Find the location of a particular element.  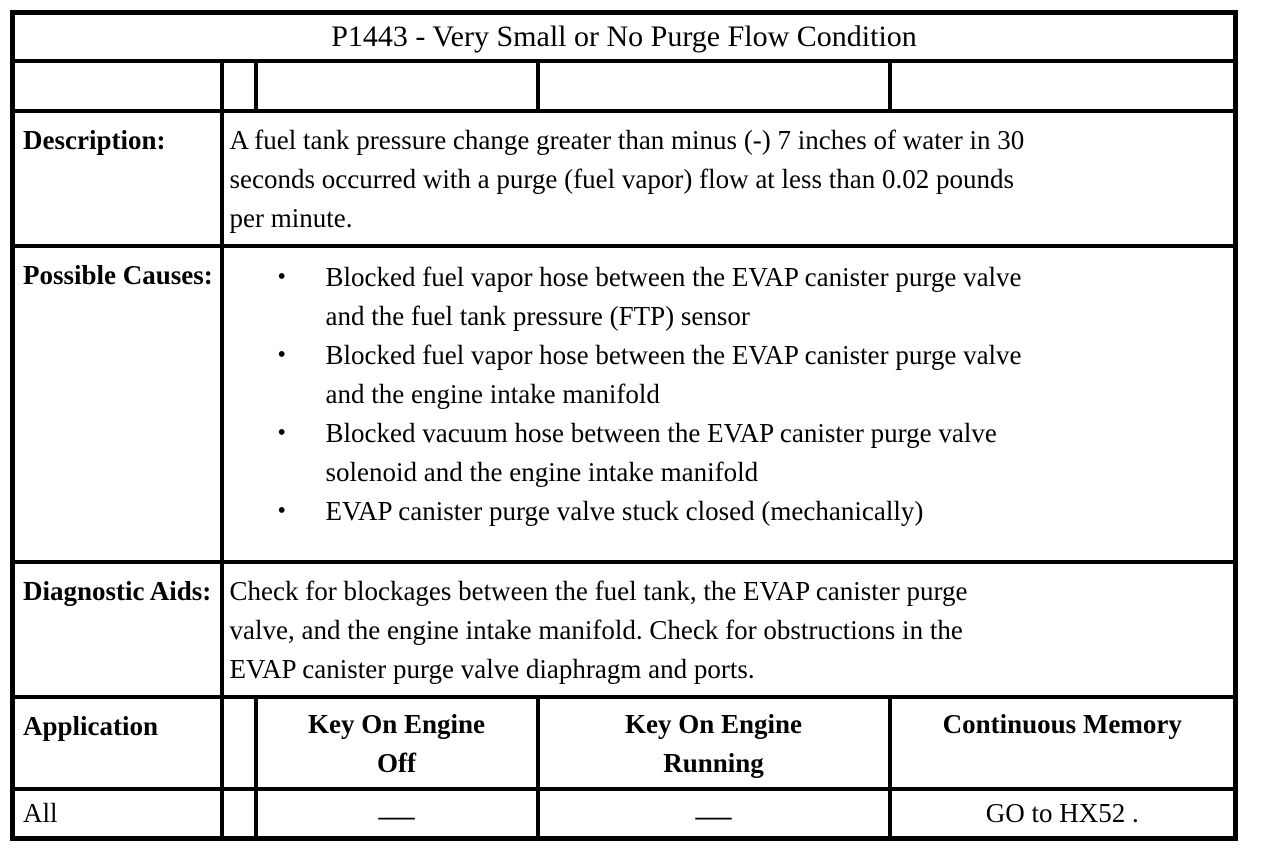

spacer-row is located at coordinates (624, 85).